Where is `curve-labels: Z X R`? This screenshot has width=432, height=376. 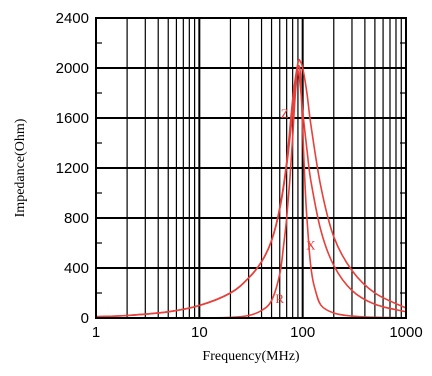
curve-labels: Z X R is located at coordinates (295, 206).